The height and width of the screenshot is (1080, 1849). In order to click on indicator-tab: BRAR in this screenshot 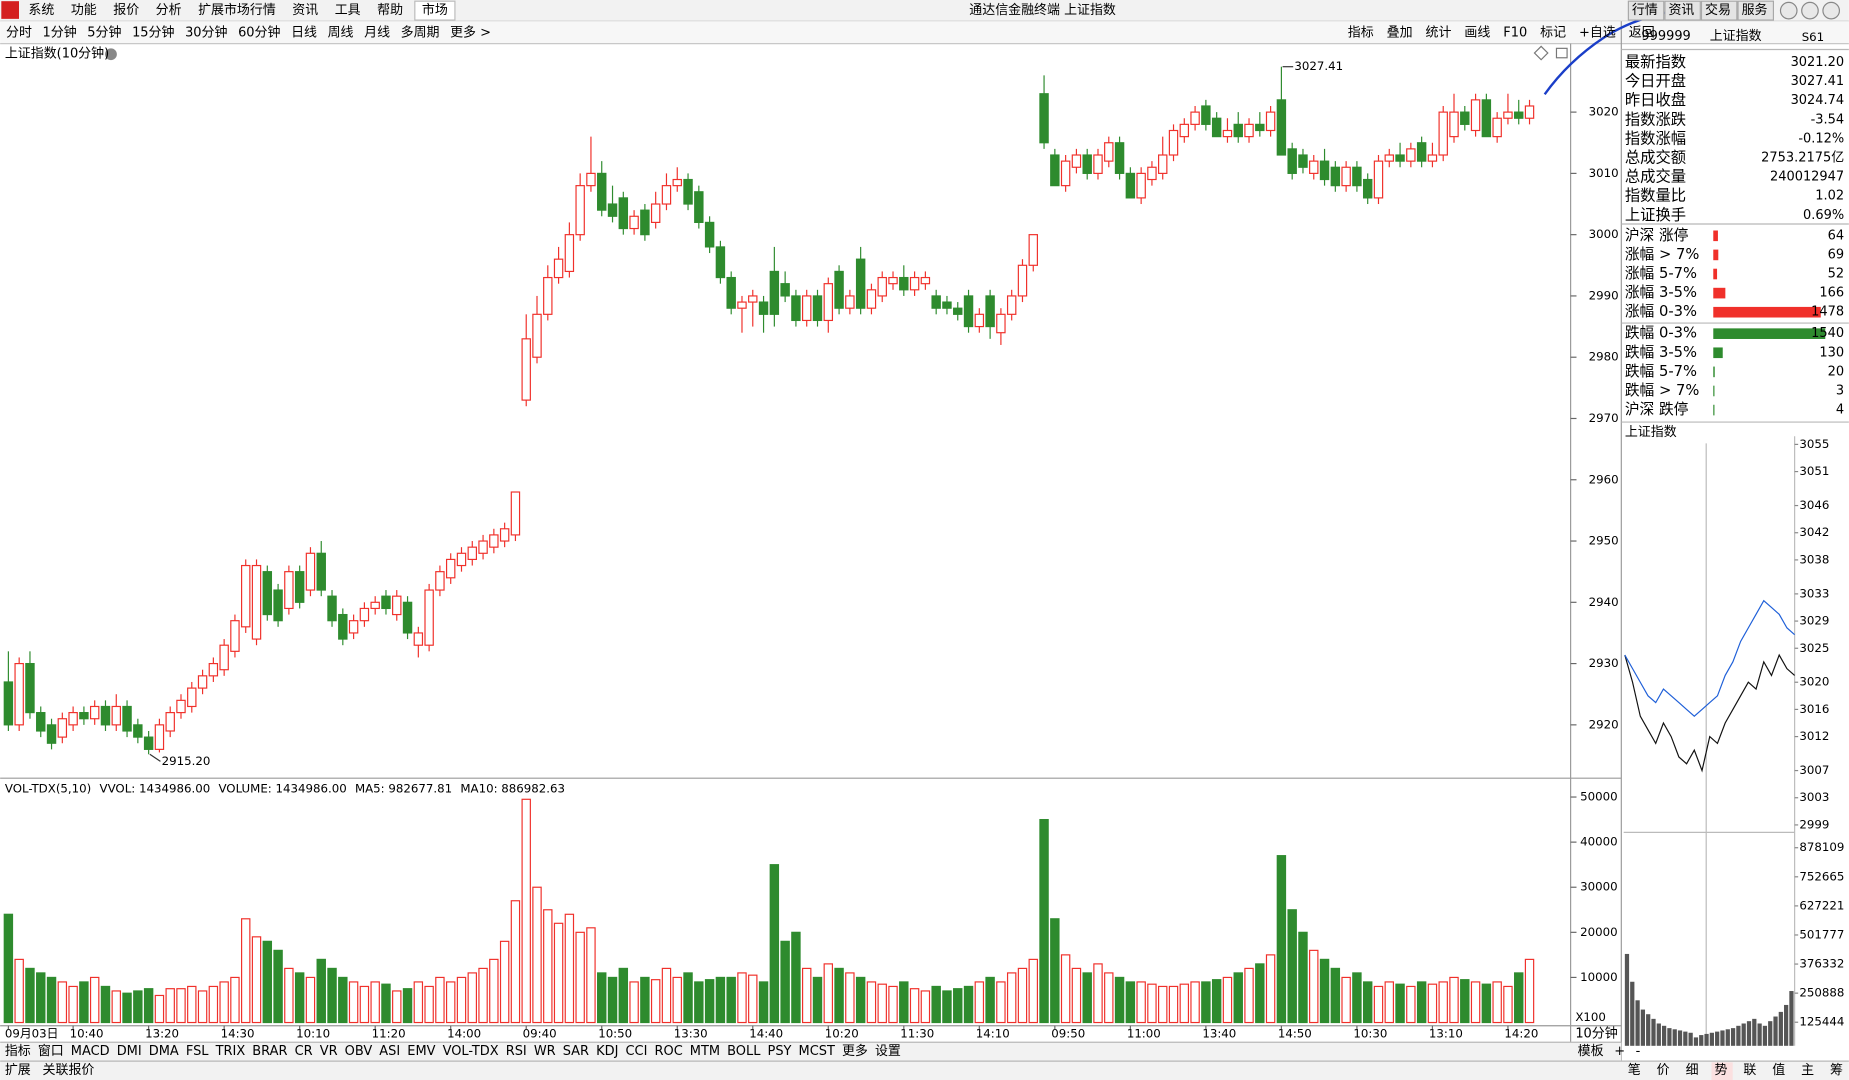, I will do `click(269, 1051)`.